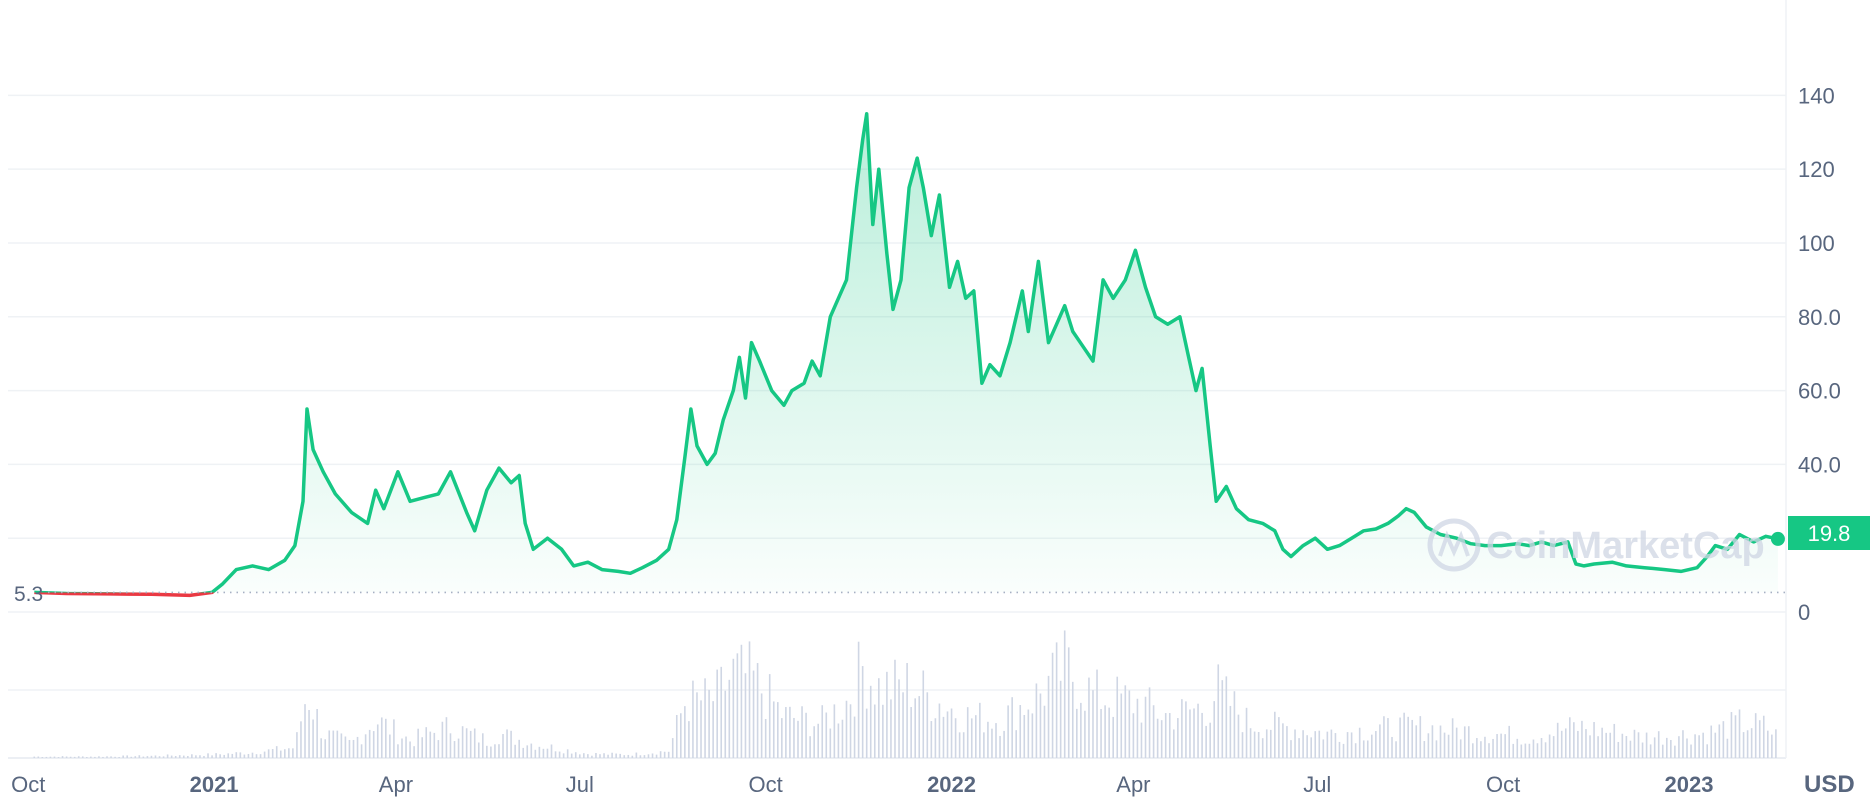 This screenshot has width=1870, height=802. What do you see at coordinates (1829, 533) in the screenshot?
I see `current-price-label: 19.8` at bounding box center [1829, 533].